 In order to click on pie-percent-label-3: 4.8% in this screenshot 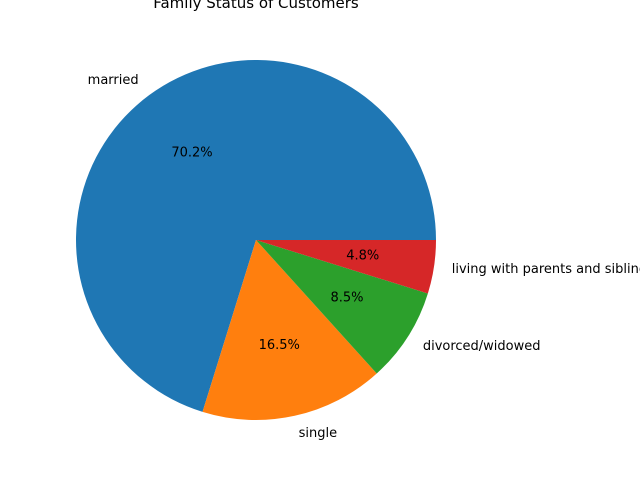, I will do `click(362, 256)`.